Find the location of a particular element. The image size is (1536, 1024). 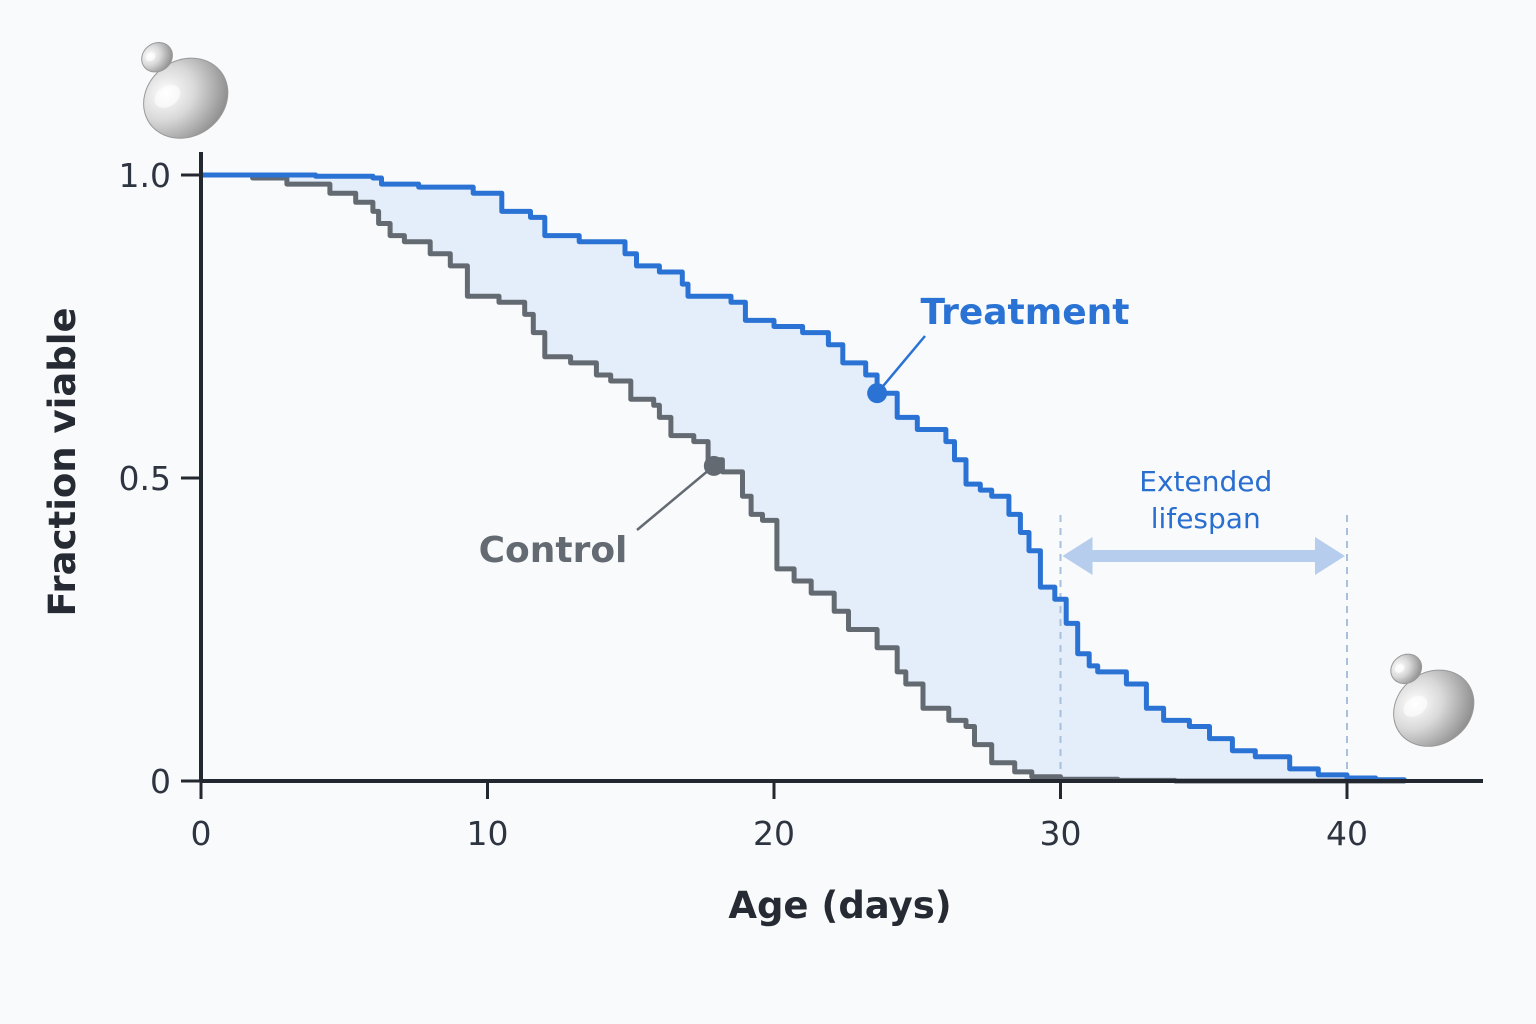

x-ticks: 0 10 20 30 40 is located at coordinates (779, 817).